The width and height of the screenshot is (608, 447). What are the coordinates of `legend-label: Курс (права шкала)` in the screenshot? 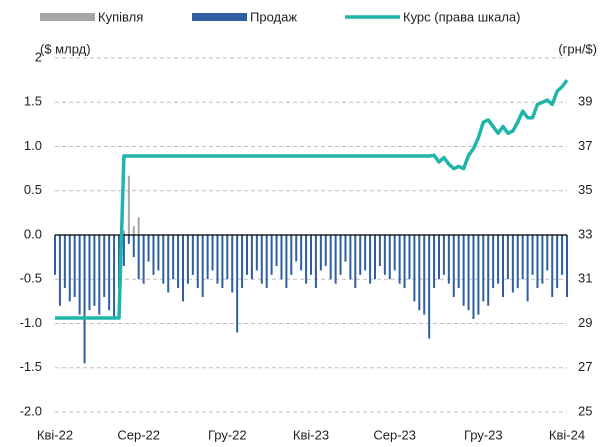 It's located at (461, 16).